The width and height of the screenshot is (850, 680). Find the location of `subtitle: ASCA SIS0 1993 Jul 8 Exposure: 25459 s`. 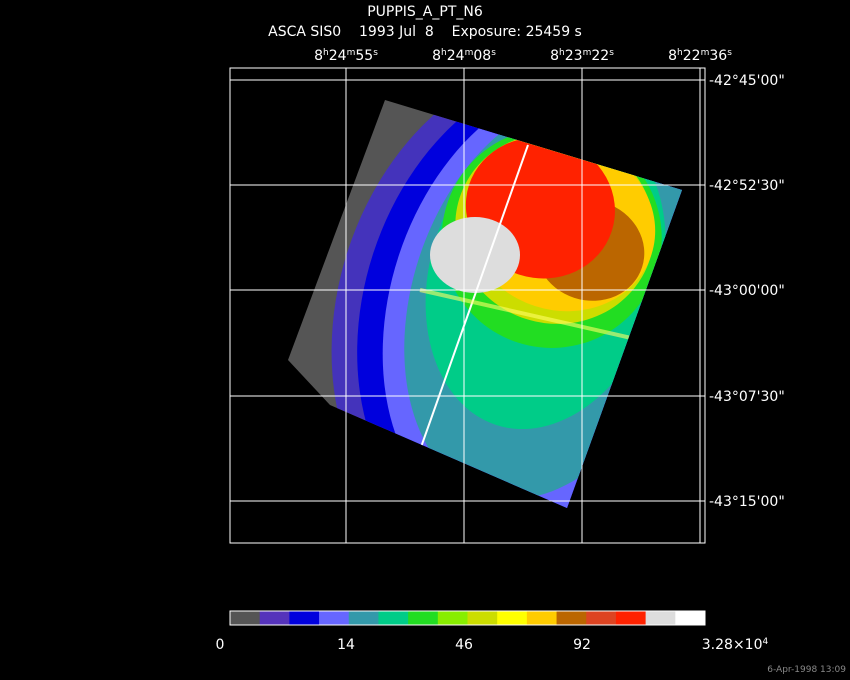

subtitle: ASCA SIS0 1993 Jul 8 Exposure: 25459 s is located at coordinates (425, 32).